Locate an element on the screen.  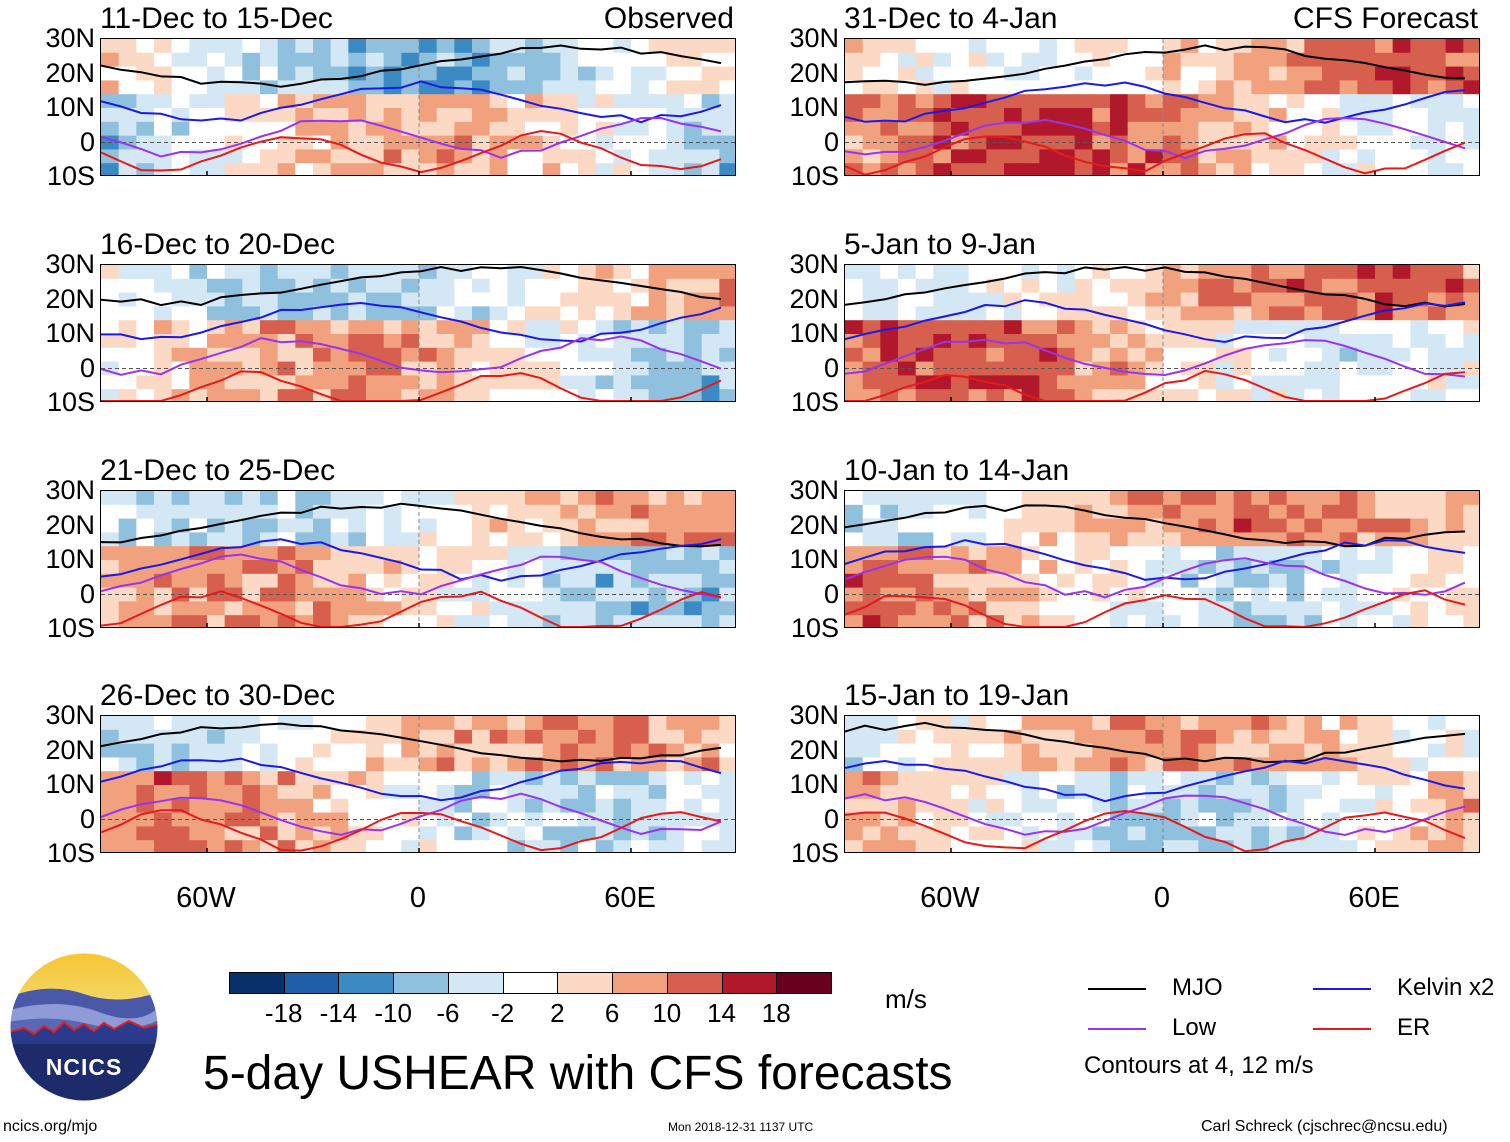
site-link: ncics.org/mjo is located at coordinates (50, 1126).